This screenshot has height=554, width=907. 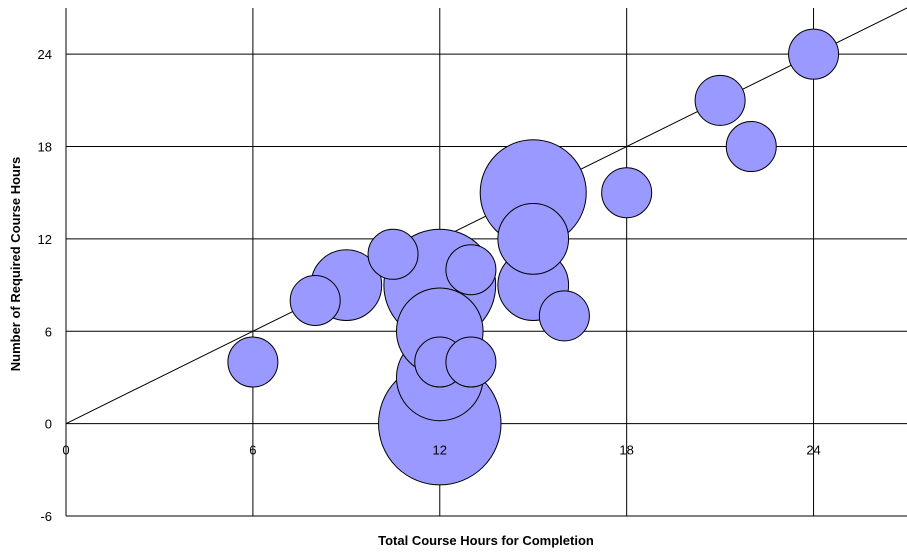 What do you see at coordinates (486, 540) in the screenshot?
I see `x-axis-title: Total Course Hours for Completion` at bounding box center [486, 540].